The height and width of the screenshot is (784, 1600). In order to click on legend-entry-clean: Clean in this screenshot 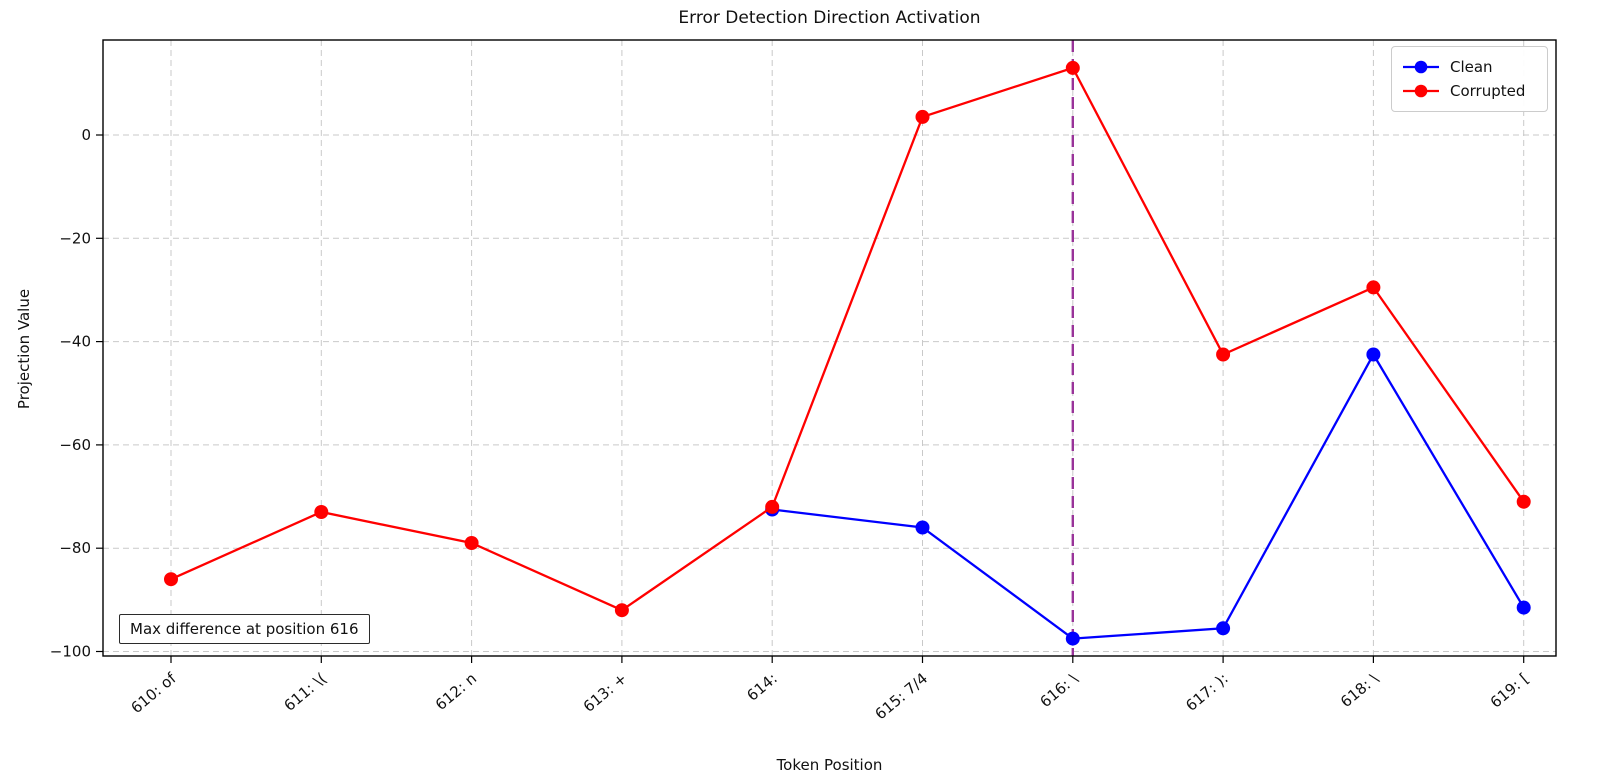, I will do `click(1469, 67)`.